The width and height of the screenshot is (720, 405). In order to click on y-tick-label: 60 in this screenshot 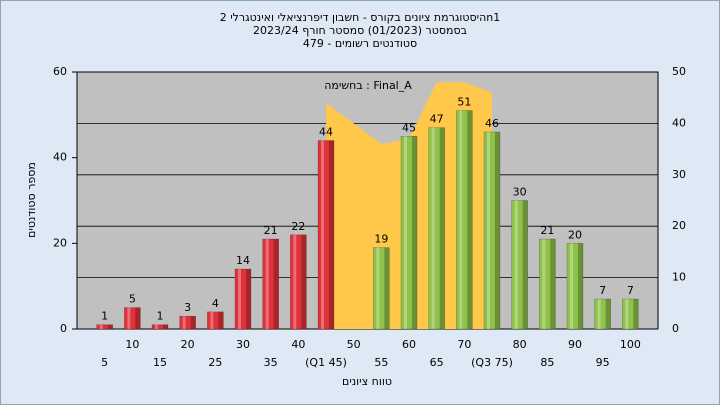, I will do `click(60, 71)`.